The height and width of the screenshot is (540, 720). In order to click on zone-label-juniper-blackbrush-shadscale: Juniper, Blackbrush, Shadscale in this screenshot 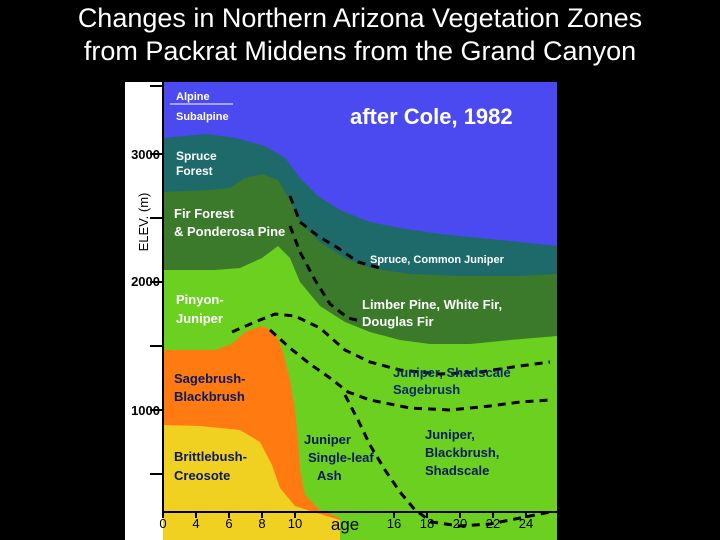, I will do `click(464, 452)`.